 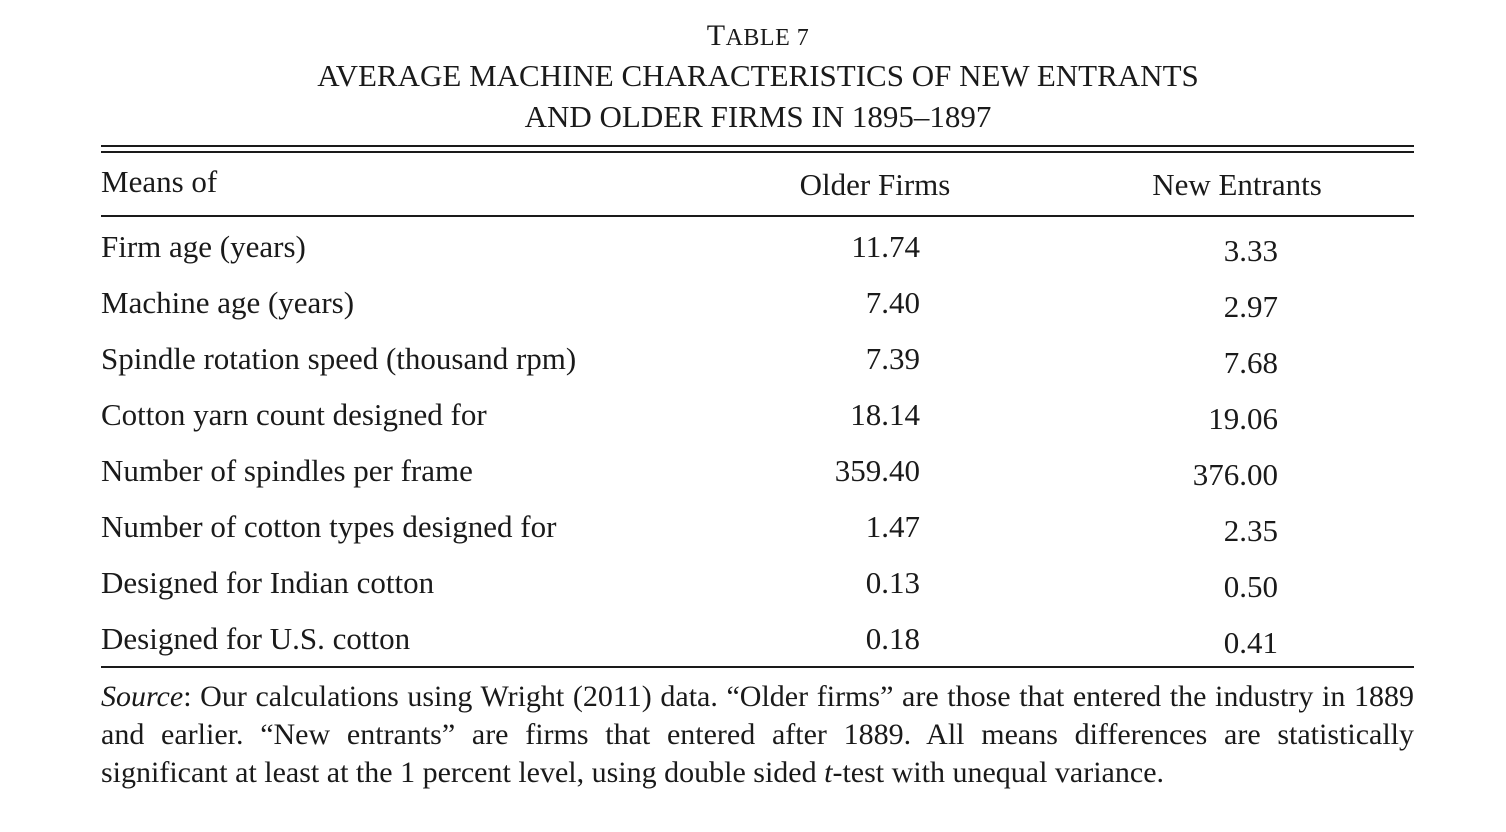 I want to click on value-older-firms: 1.47, so click(x=892, y=526).